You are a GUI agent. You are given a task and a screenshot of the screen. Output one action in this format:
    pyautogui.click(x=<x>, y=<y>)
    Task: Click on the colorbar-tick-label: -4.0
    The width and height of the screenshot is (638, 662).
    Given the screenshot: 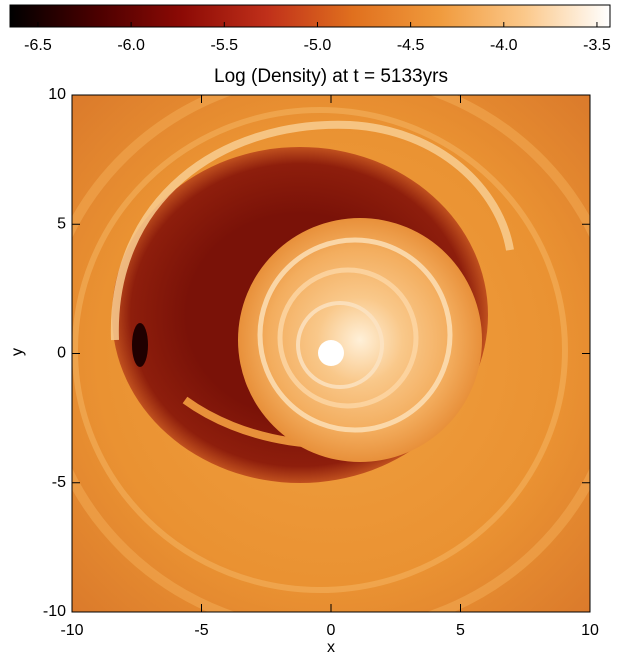 What is the action you would take?
    pyautogui.click(x=504, y=45)
    